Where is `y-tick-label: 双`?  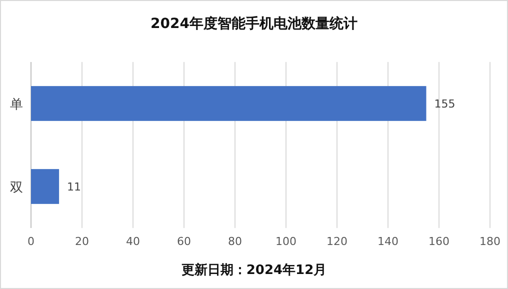 y-tick-label: 双 is located at coordinates (16, 188).